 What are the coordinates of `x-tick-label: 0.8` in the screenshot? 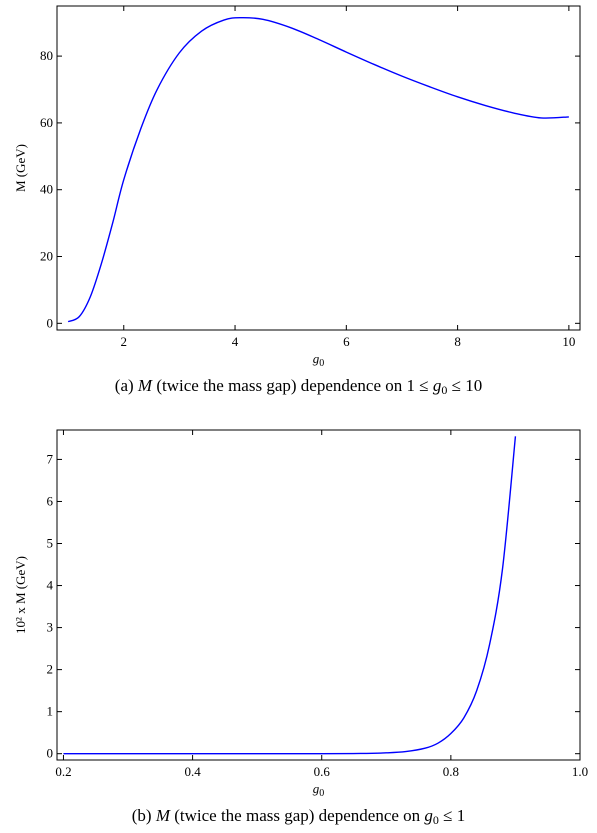 It's located at (451, 771).